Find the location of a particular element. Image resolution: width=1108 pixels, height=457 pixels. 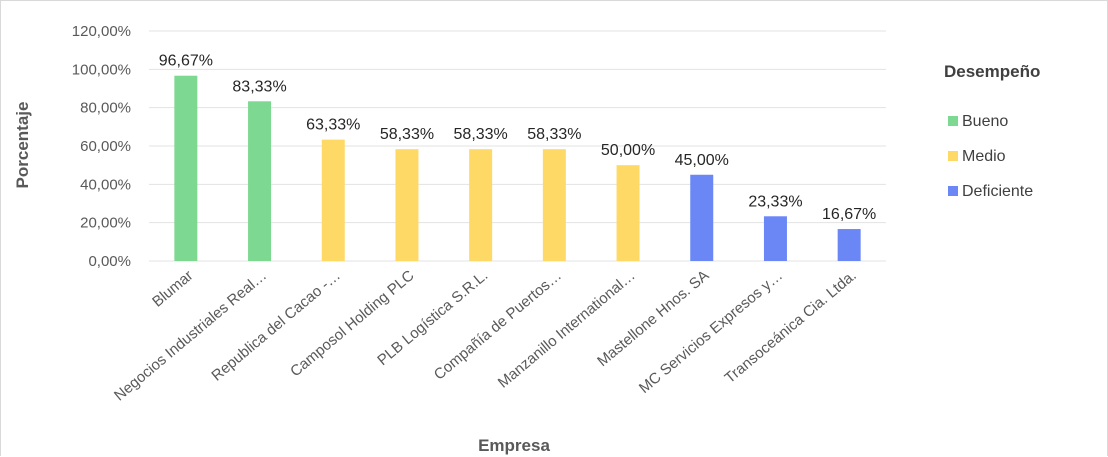

x-category-label: Blumar is located at coordinates (172, 289).